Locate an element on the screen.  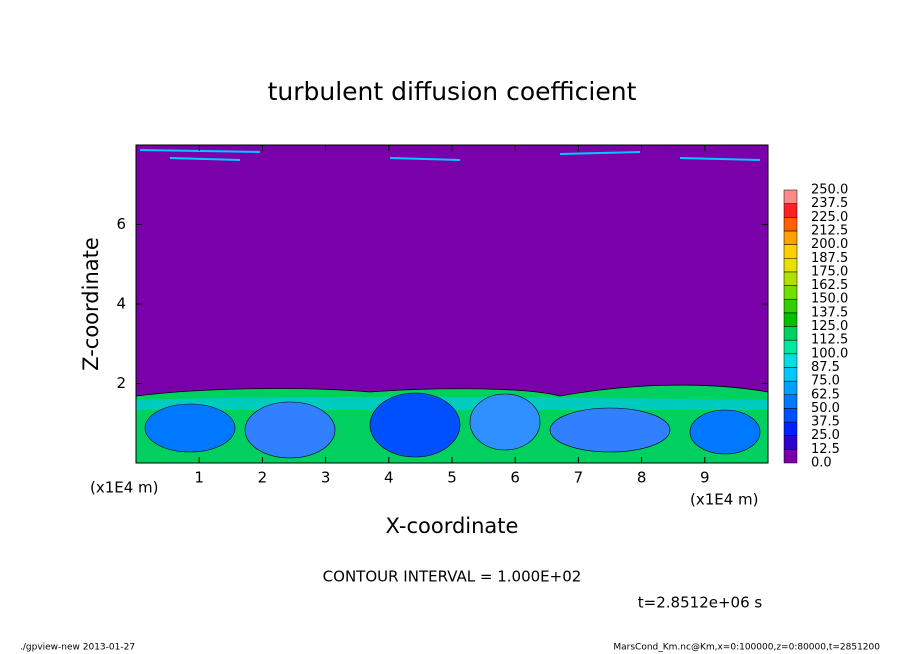
colorbar-label: 200.0 is located at coordinates (829, 244).